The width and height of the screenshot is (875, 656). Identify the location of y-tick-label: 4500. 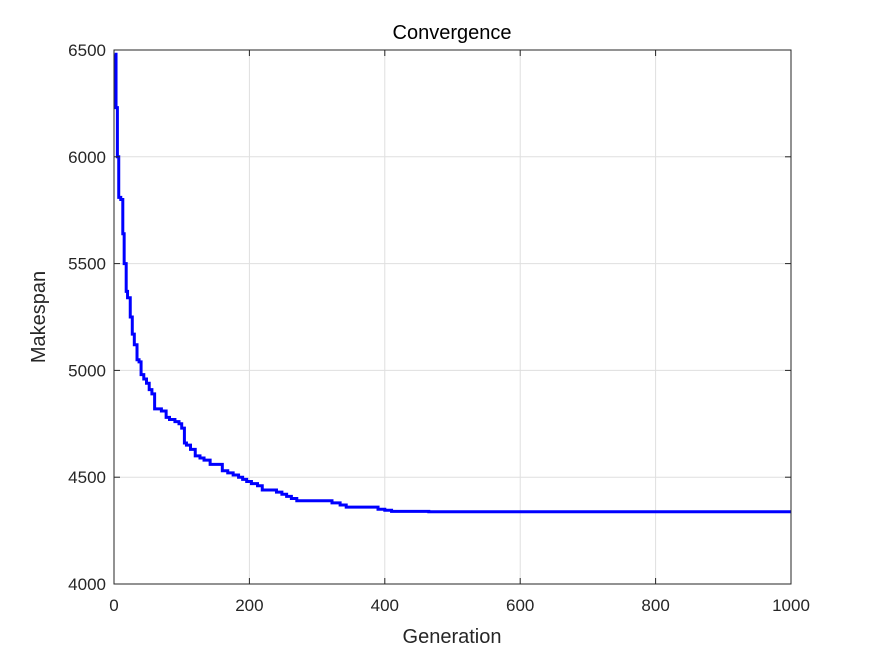
(87, 477).